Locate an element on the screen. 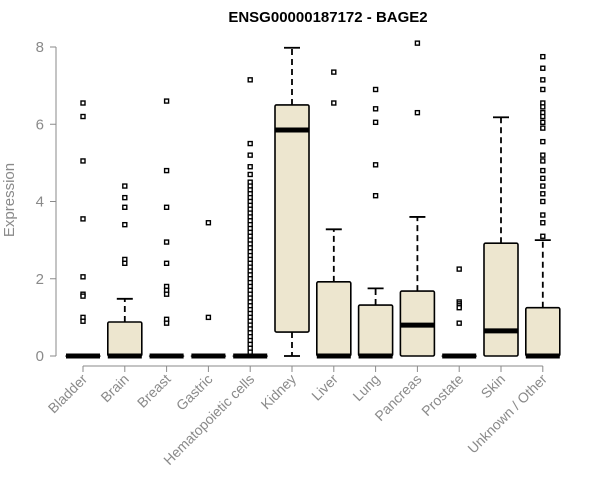 The width and height of the screenshot is (600, 500). y-tick-label: 4 is located at coordinates (40, 202).